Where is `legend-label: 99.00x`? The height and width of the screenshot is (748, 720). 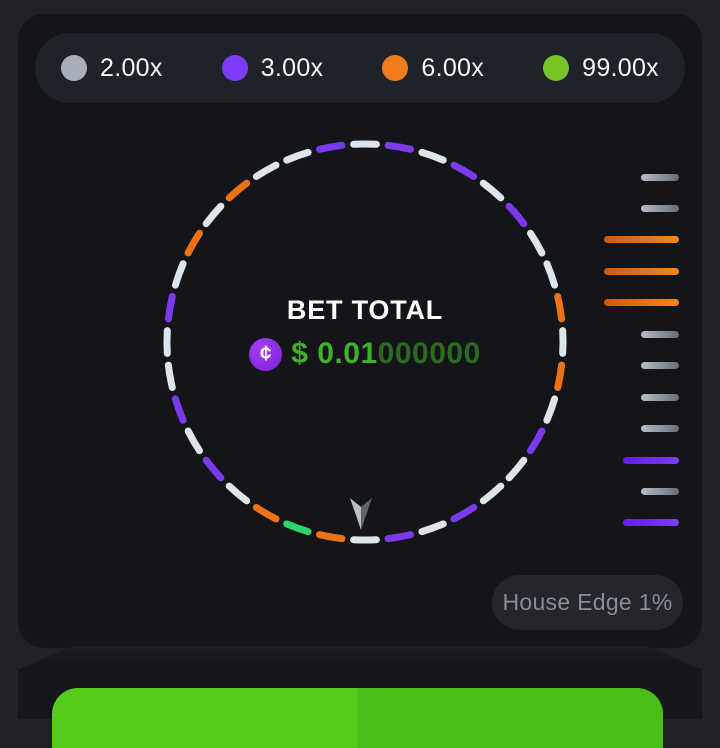
legend-label: 99.00x is located at coordinates (620, 68).